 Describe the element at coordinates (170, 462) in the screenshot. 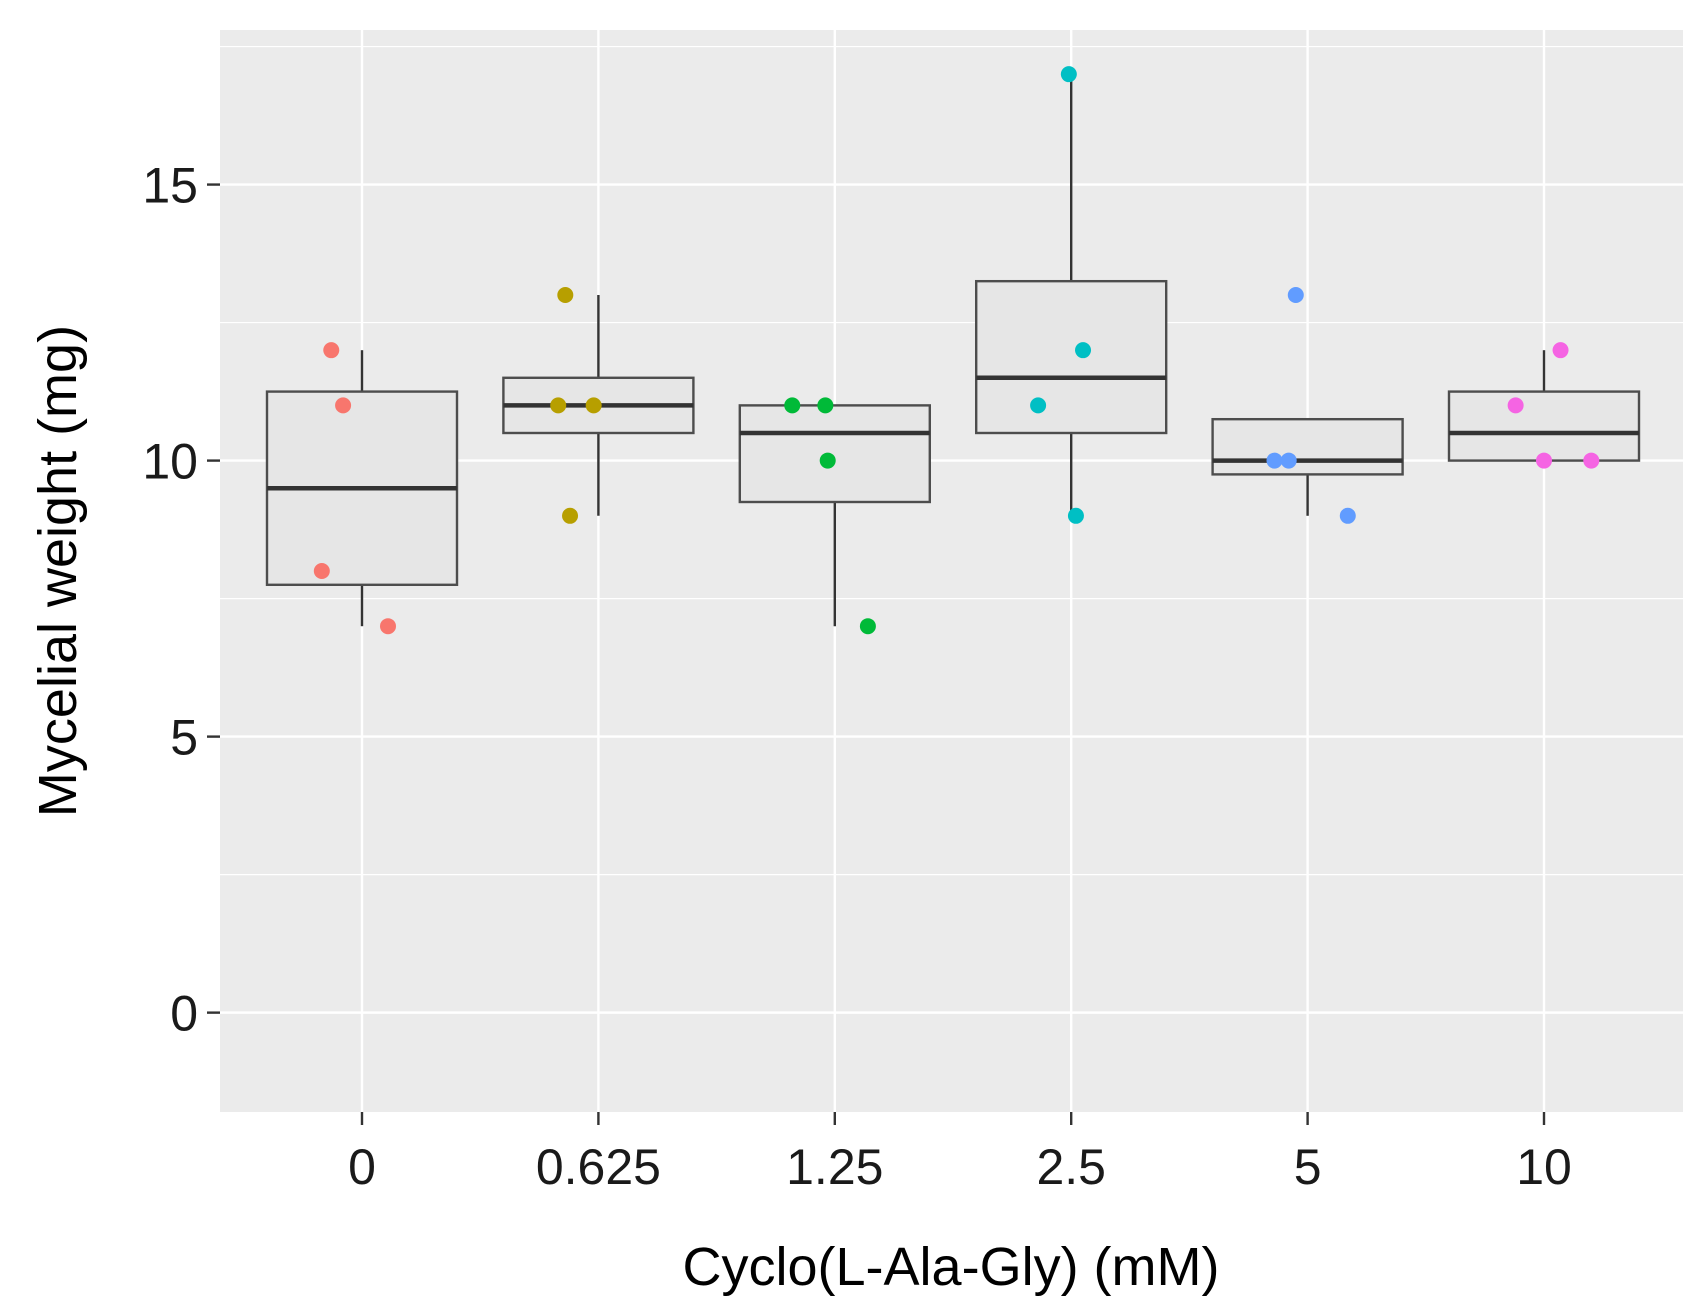

I see `y-tick-label: 10` at that location.